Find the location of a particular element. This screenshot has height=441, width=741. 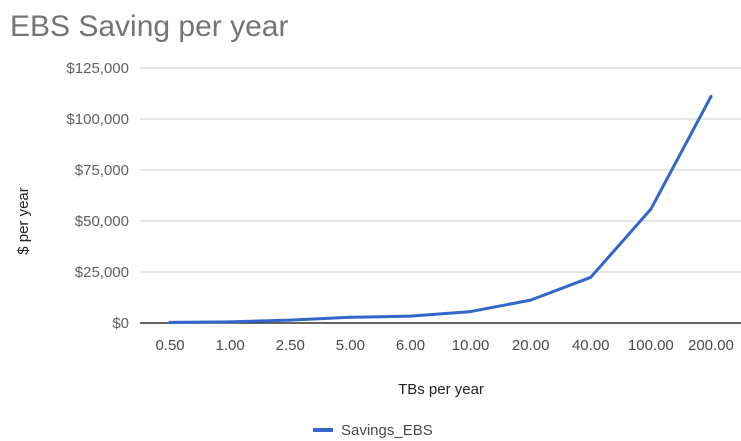

y-axis-title: $ per year is located at coordinates (23, 221).